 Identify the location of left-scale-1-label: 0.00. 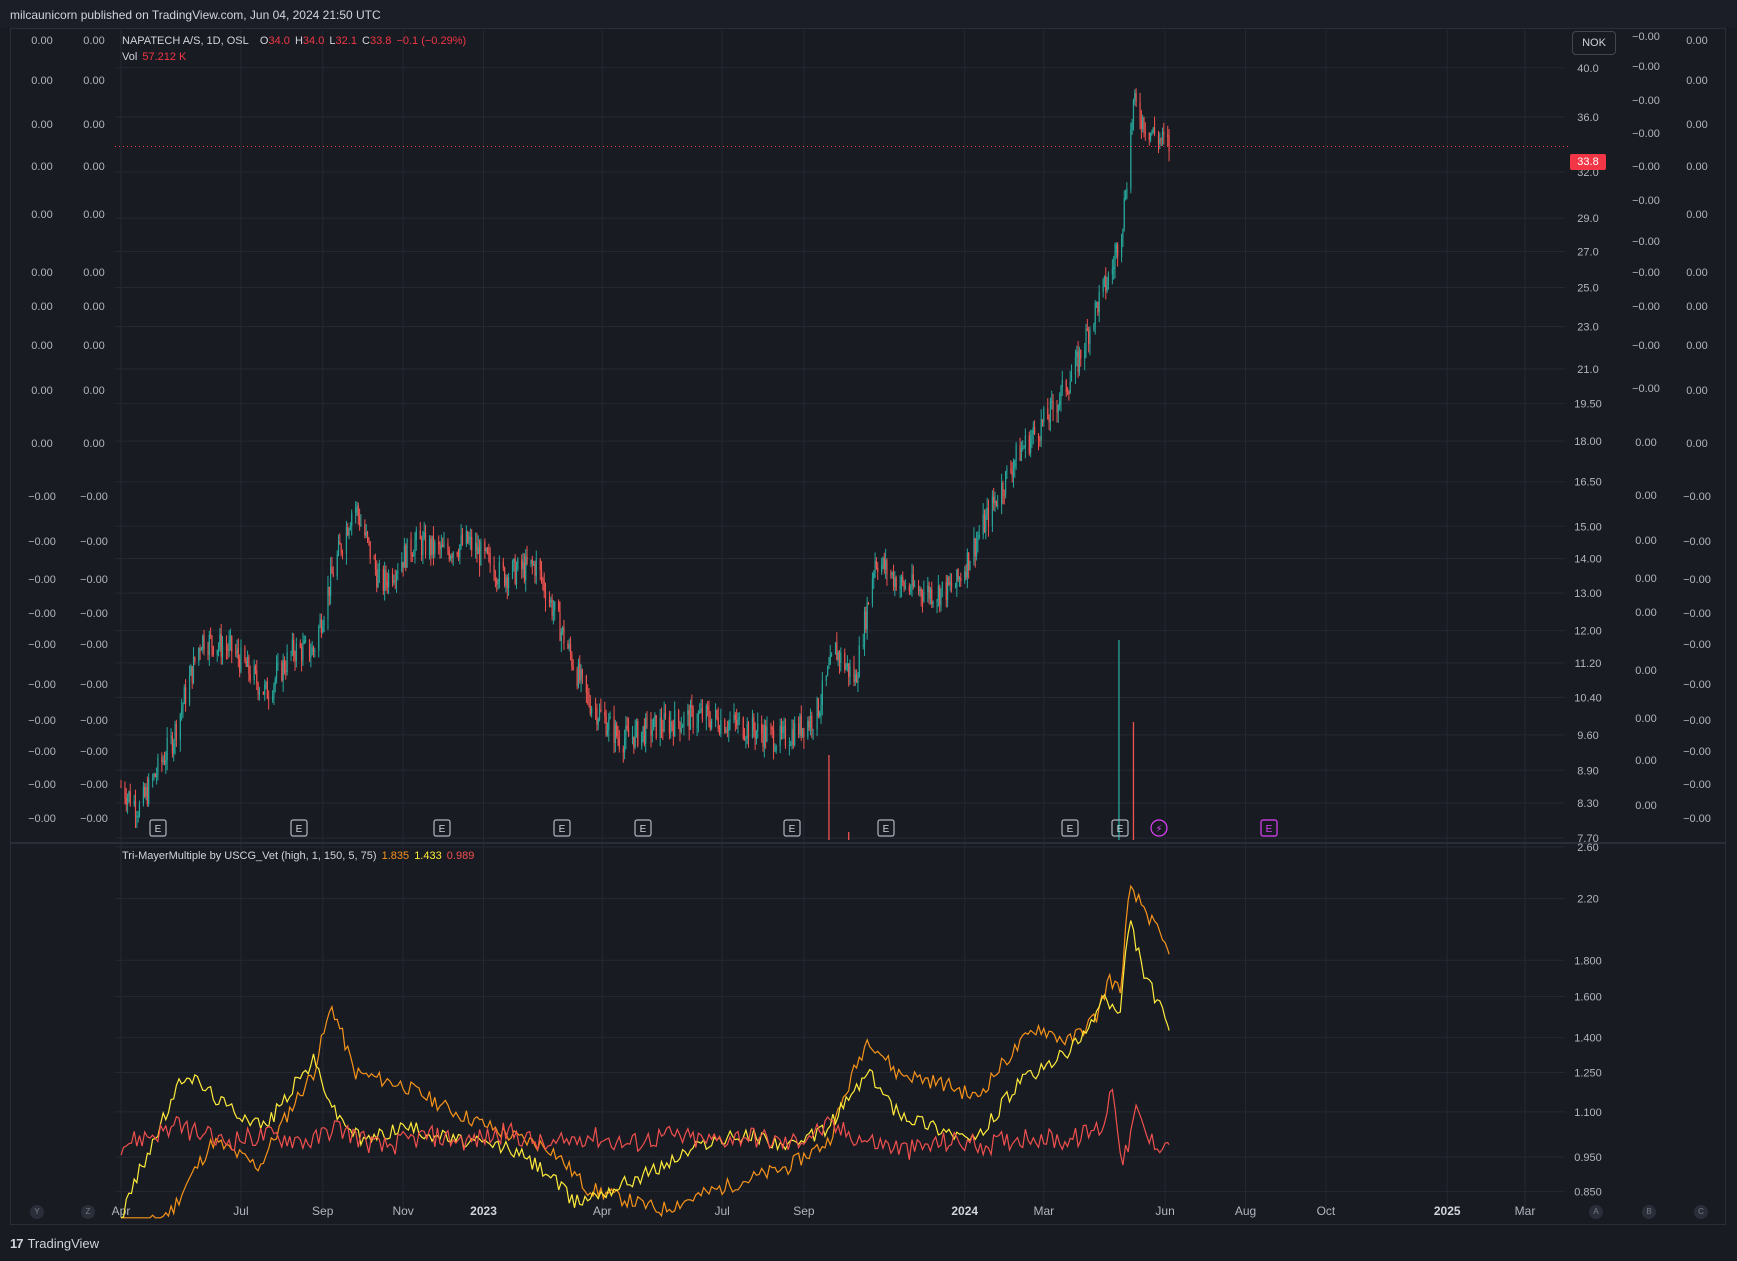
(41, 307).